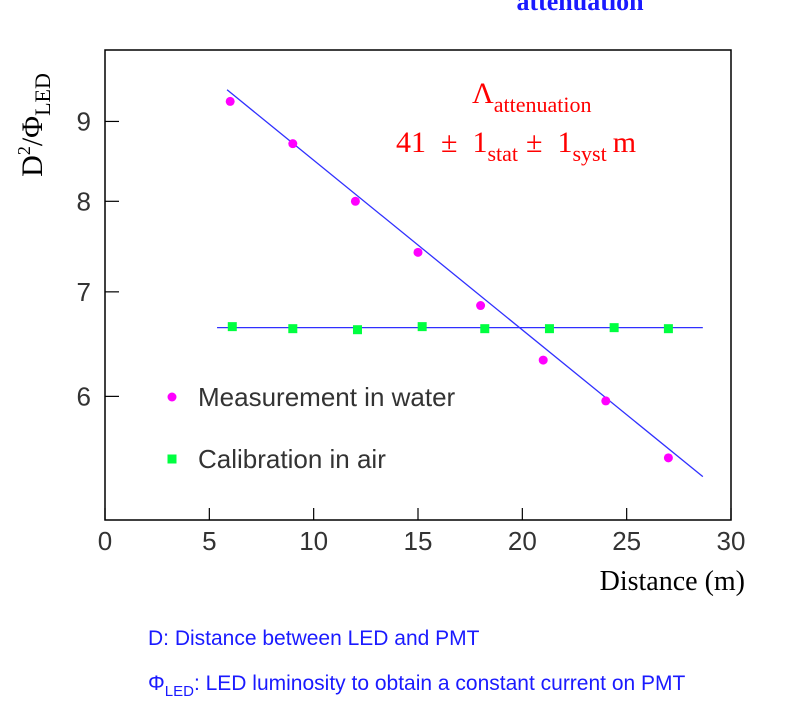 This screenshot has height=724, width=789. Describe the element at coordinates (32, 131) in the screenshot. I see `y-label-mid: /Φ` at that location.